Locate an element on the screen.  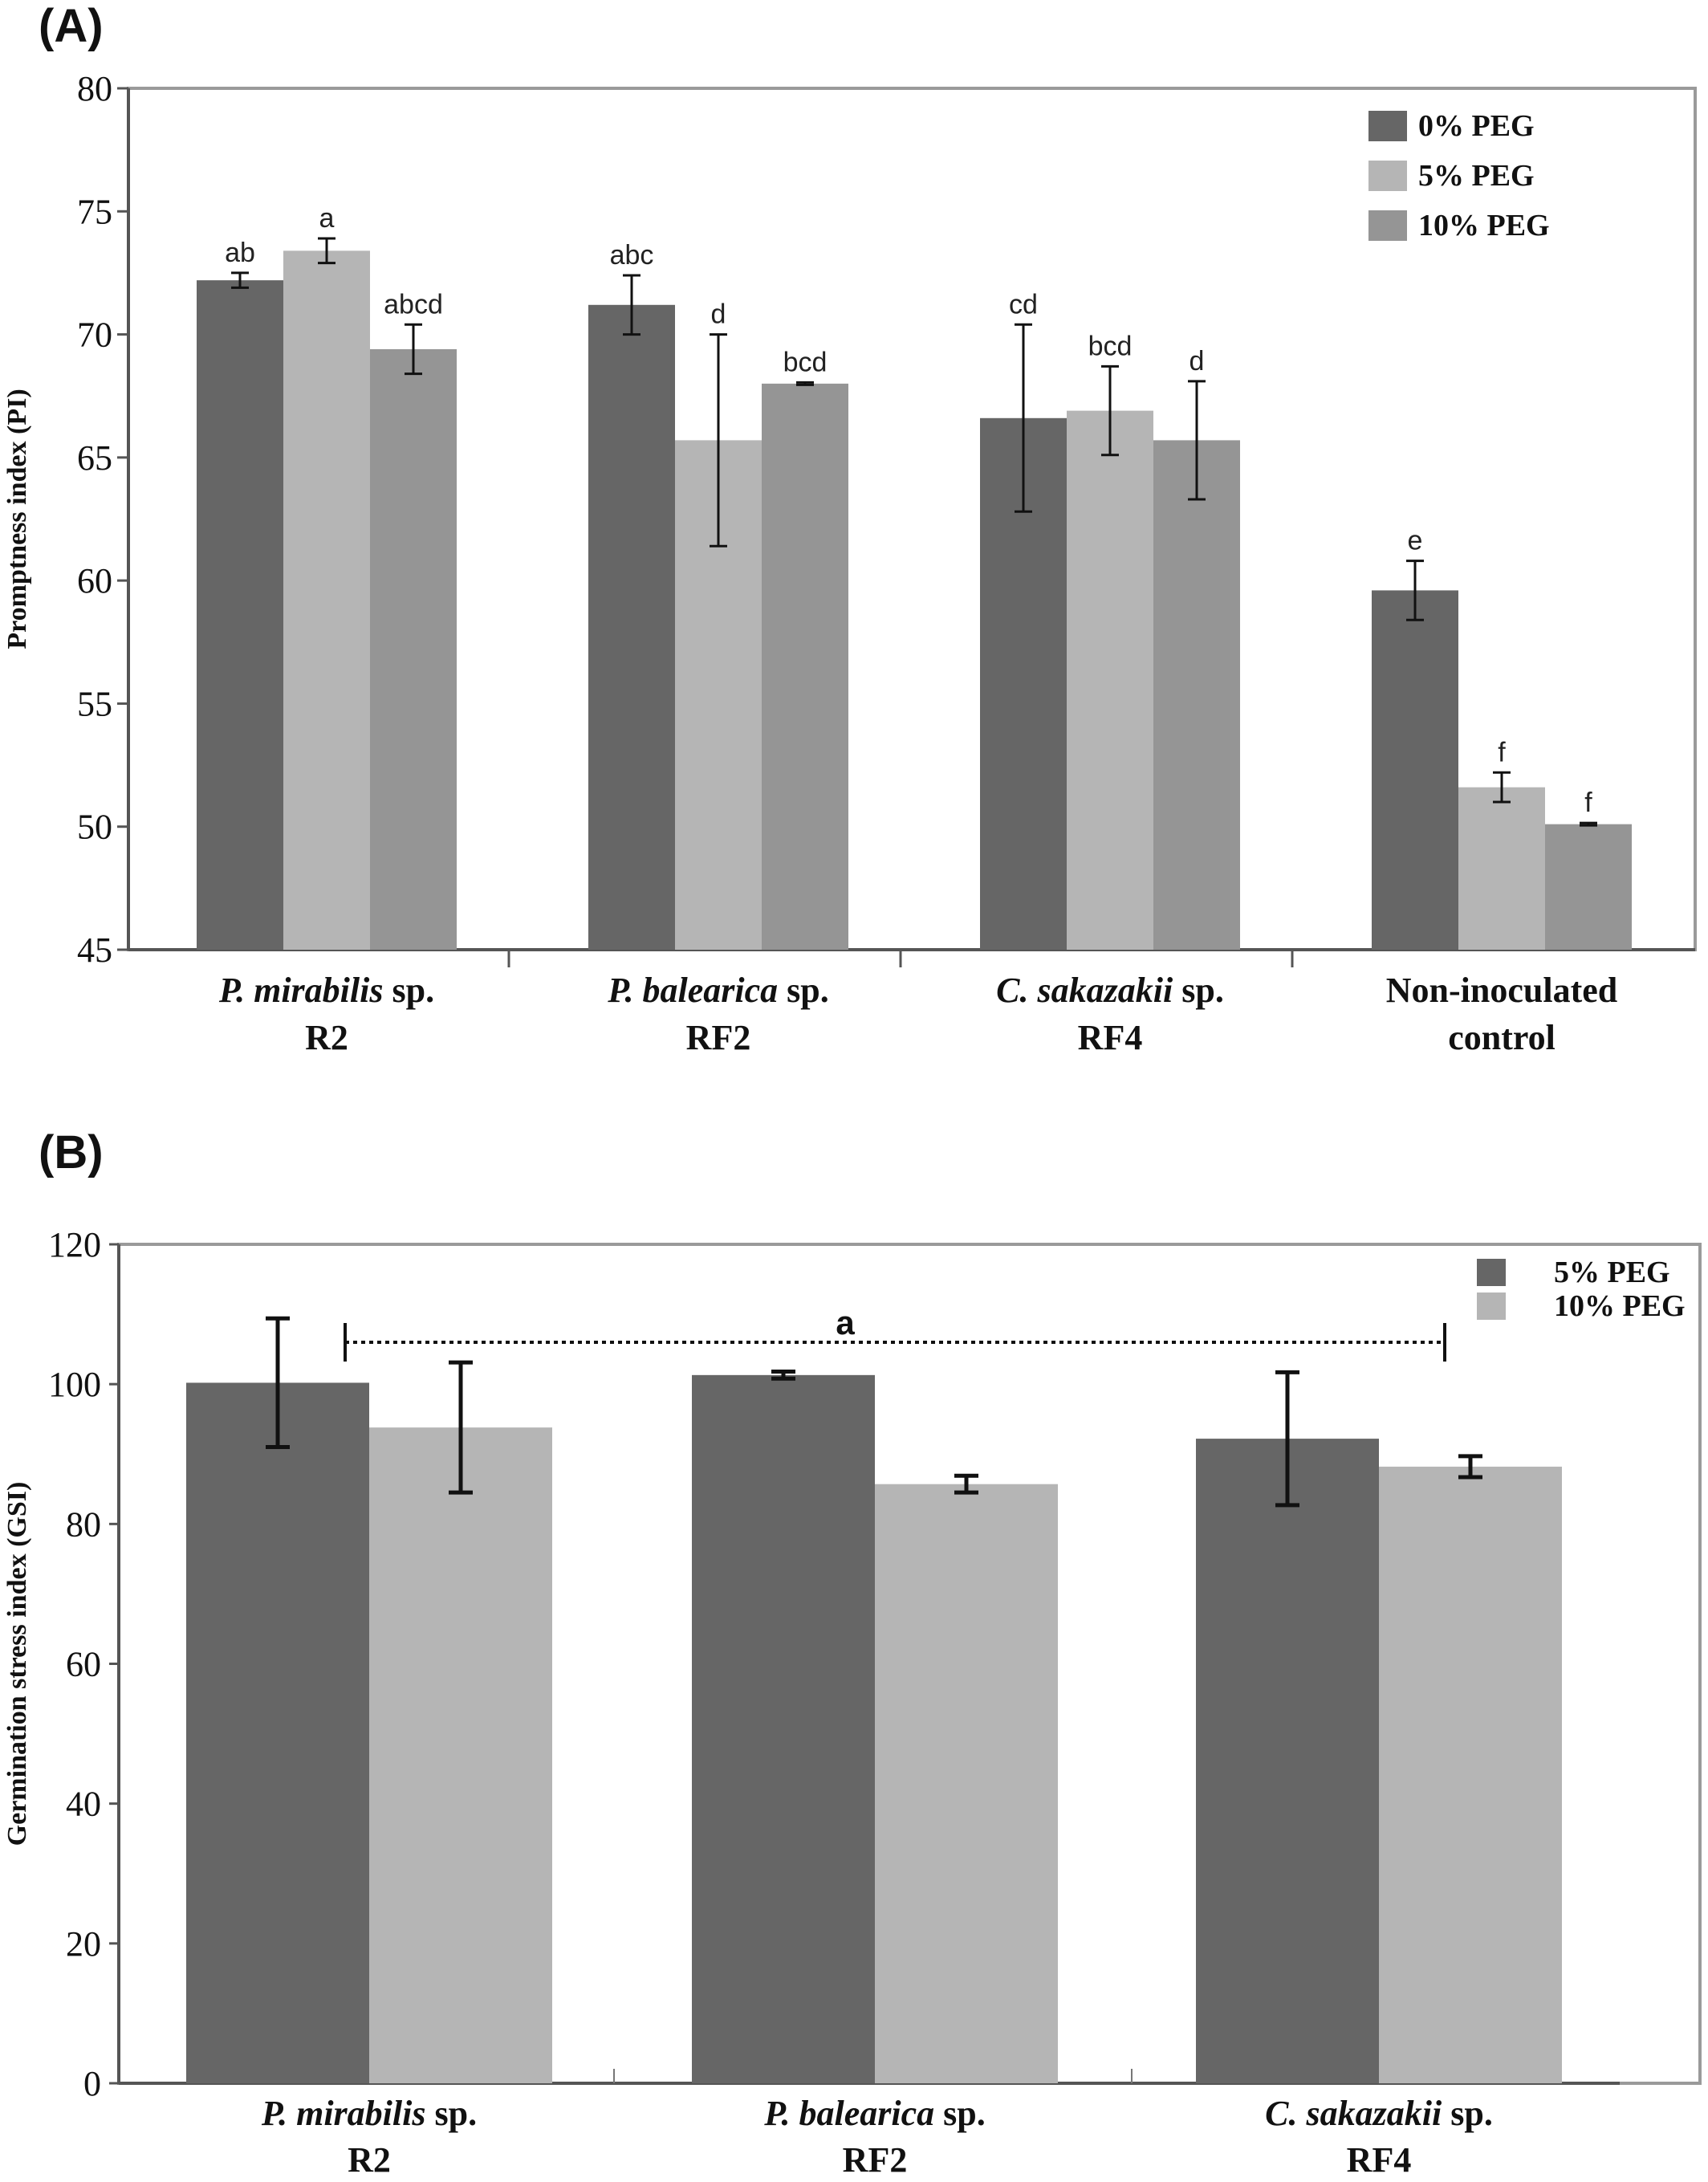
panel-a-ytick-label: 65 is located at coordinates (95, 458).